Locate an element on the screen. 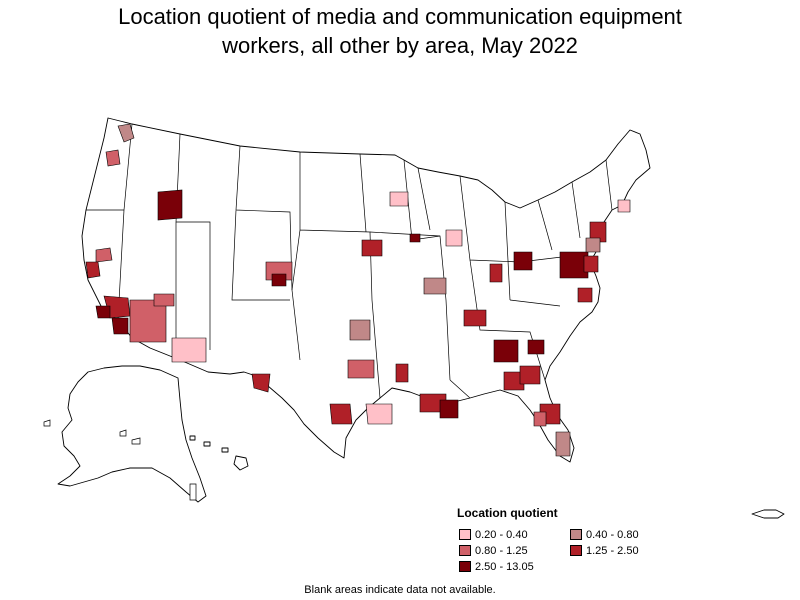 The image size is (800, 600). metro-tampa is located at coordinates (540, 419).